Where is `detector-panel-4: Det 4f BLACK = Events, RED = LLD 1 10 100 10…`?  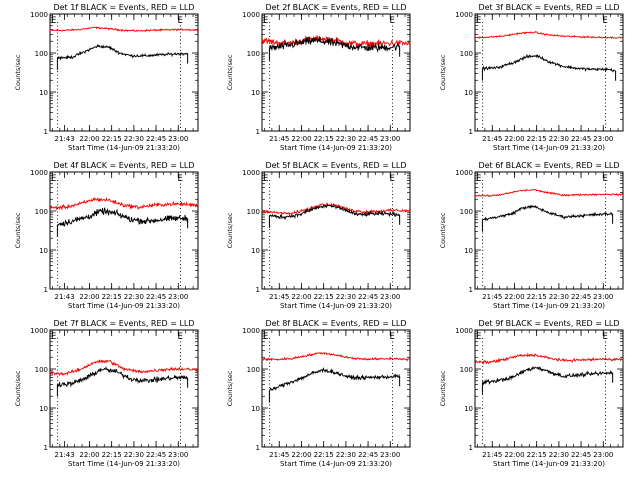 detector-panel-4: Det 4f BLACK = Events, RED = LLD 1 10 100 10… is located at coordinates (106, 235).